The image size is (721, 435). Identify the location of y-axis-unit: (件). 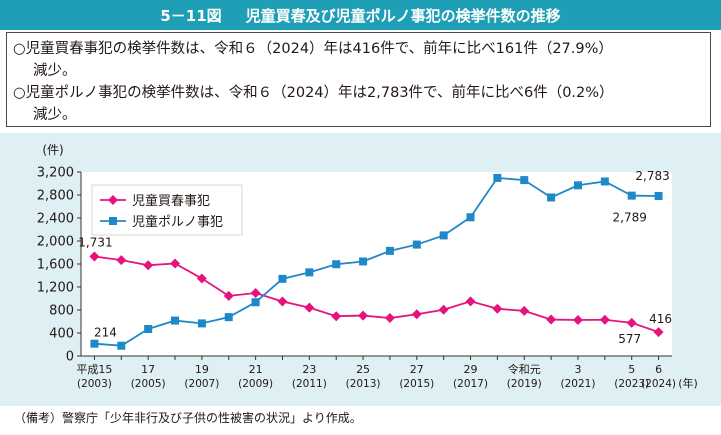
(52, 150).